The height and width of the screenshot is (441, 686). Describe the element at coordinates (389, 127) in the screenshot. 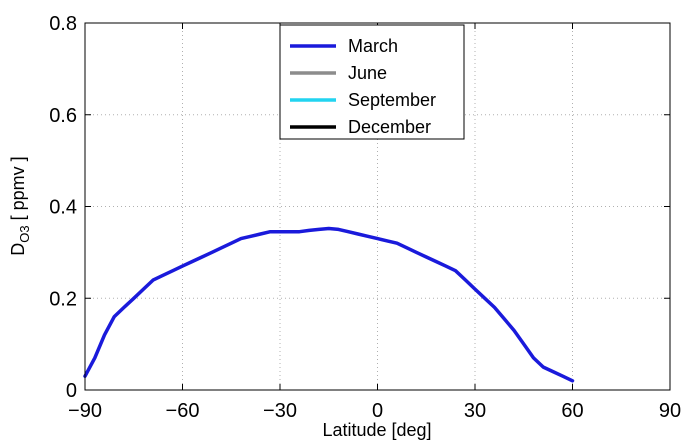

I see `legend-label-december: December` at that location.